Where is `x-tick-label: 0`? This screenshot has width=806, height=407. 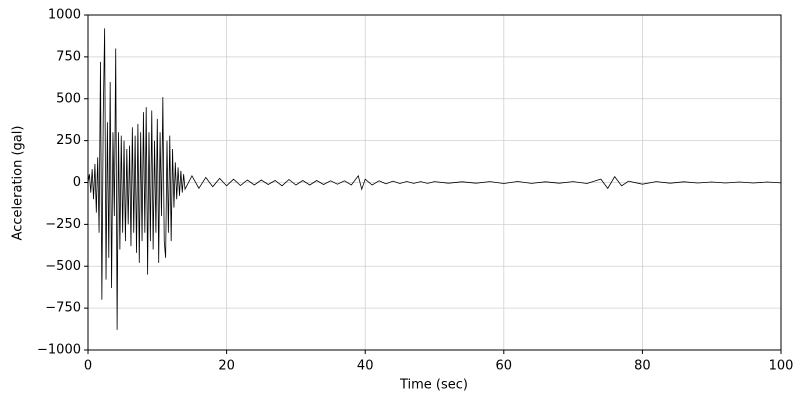
x-tick-label: 0 is located at coordinates (88, 366).